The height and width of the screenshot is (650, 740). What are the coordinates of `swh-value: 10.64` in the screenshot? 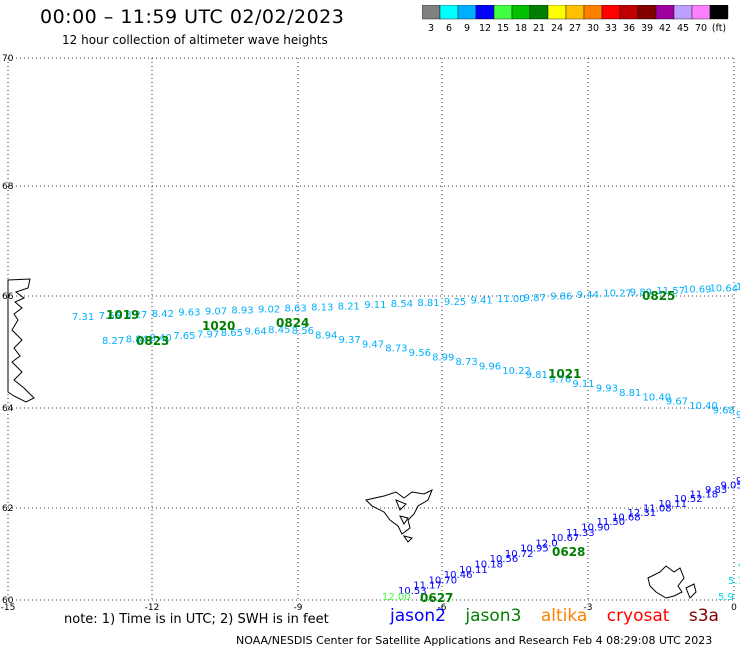 It's located at (723, 288).